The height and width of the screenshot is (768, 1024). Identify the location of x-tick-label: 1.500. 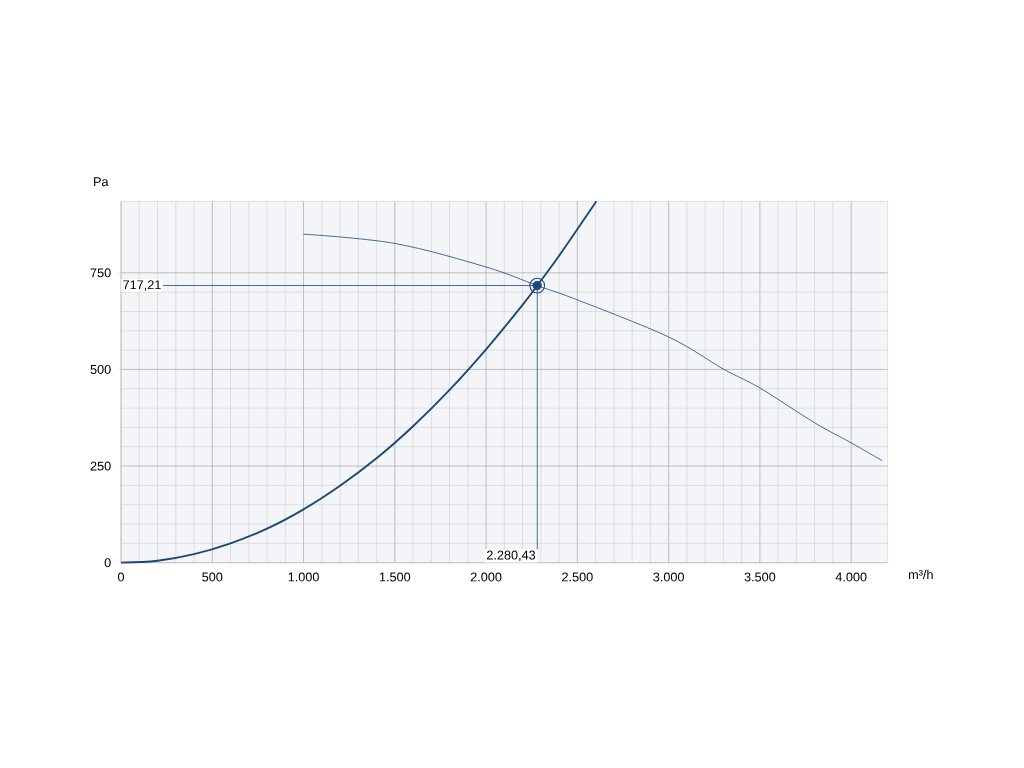
(395, 577).